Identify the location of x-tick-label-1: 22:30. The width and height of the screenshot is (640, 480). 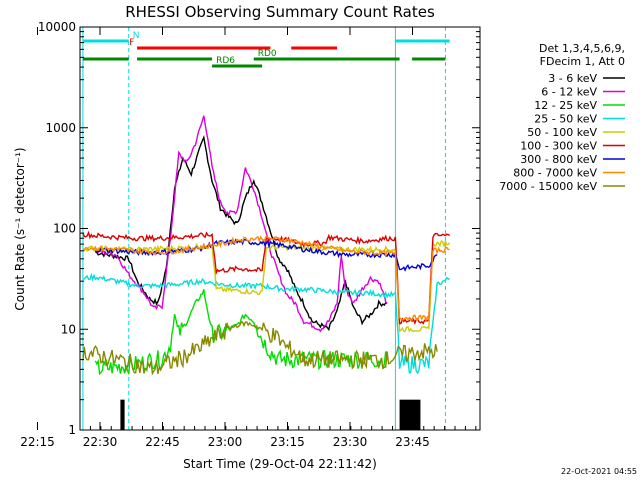
(100, 442).